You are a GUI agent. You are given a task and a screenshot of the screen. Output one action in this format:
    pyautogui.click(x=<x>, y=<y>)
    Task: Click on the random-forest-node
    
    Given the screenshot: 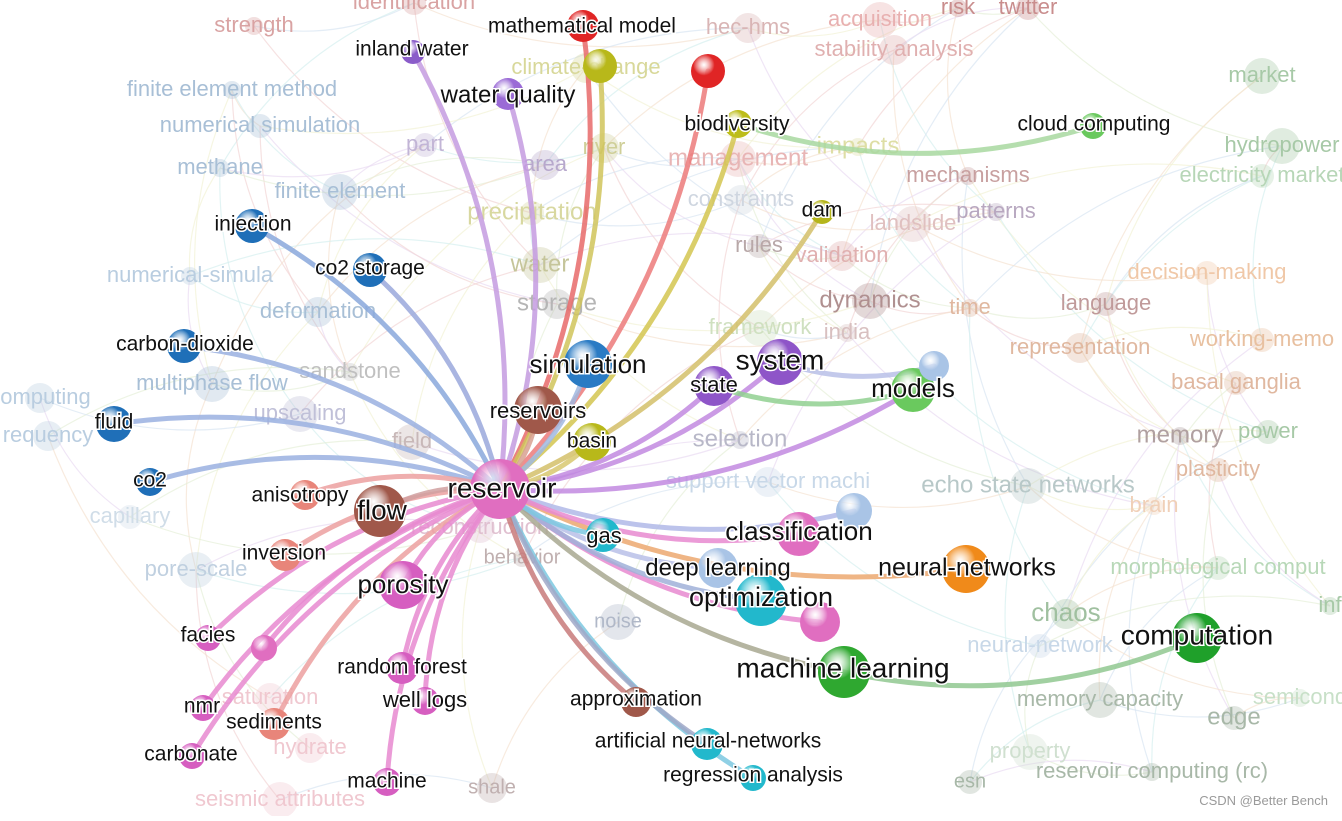 What is the action you would take?
    pyautogui.click(x=402, y=668)
    